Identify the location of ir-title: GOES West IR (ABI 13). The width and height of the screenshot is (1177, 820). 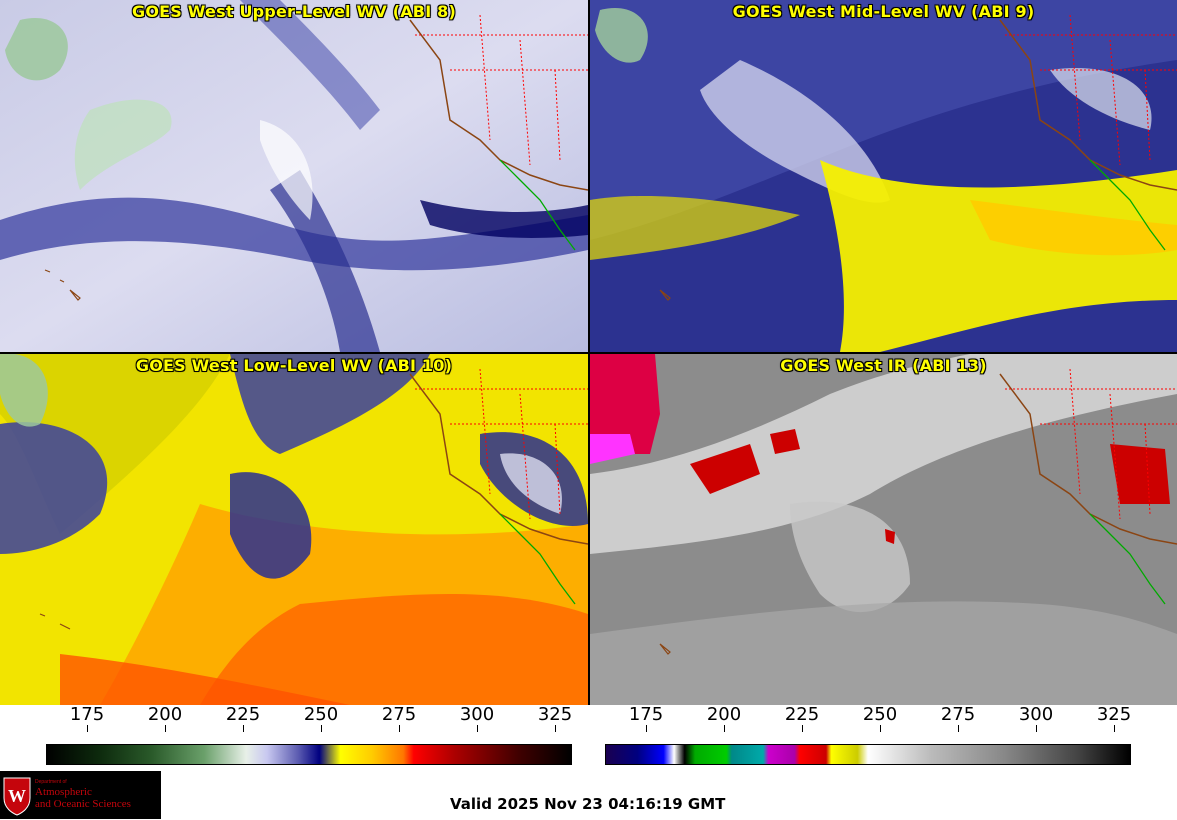
(883, 365).